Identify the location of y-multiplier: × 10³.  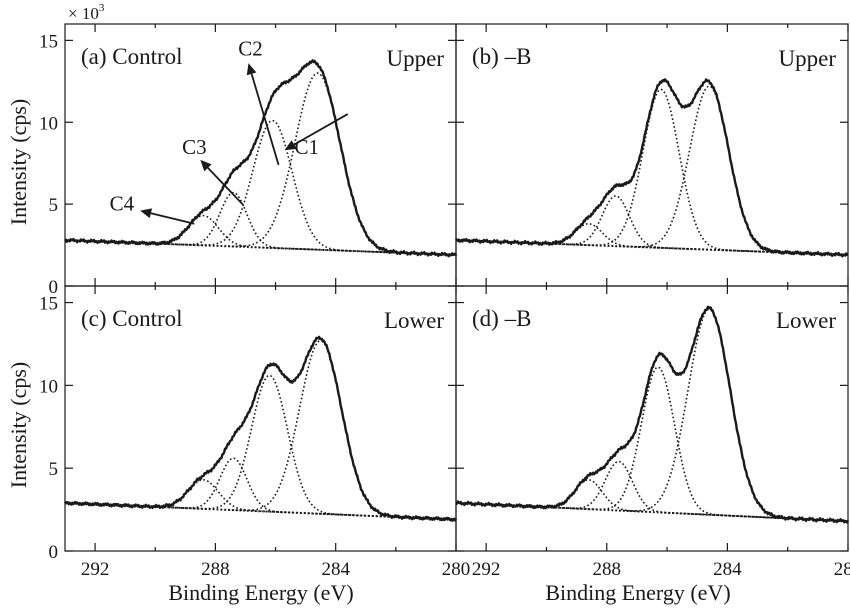
(86, 12).